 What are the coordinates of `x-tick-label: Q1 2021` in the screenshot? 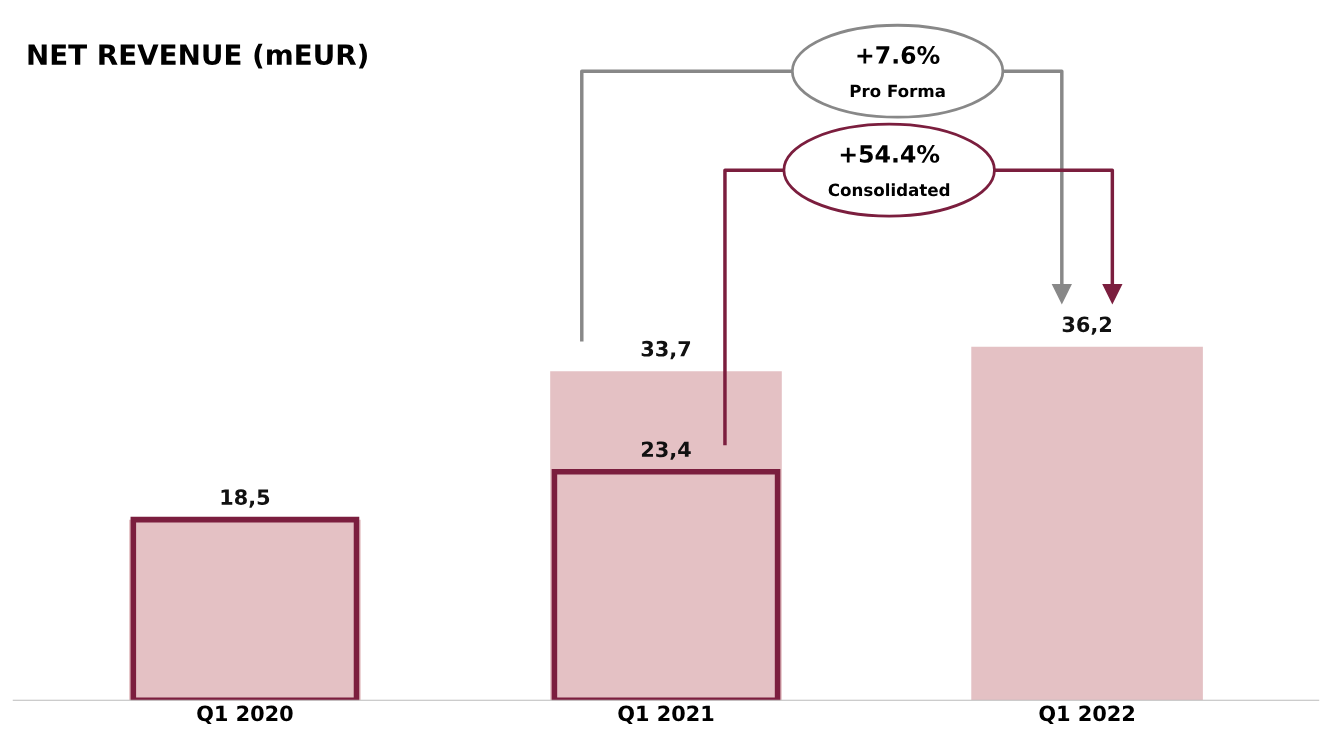 It's located at (666, 714).